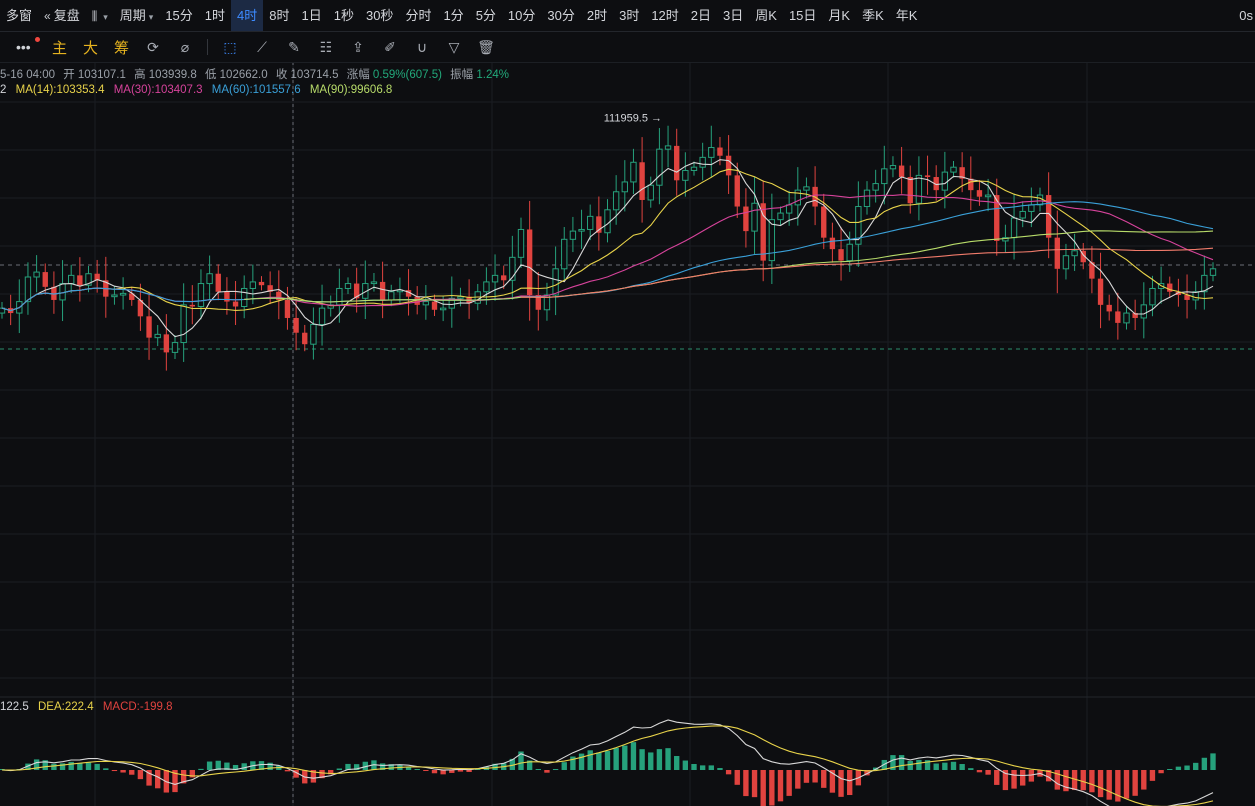 Image resolution: width=1255 pixels, height=806 pixels. What do you see at coordinates (454, 46) in the screenshot?
I see `filter-icon: ▽` at bounding box center [454, 46].